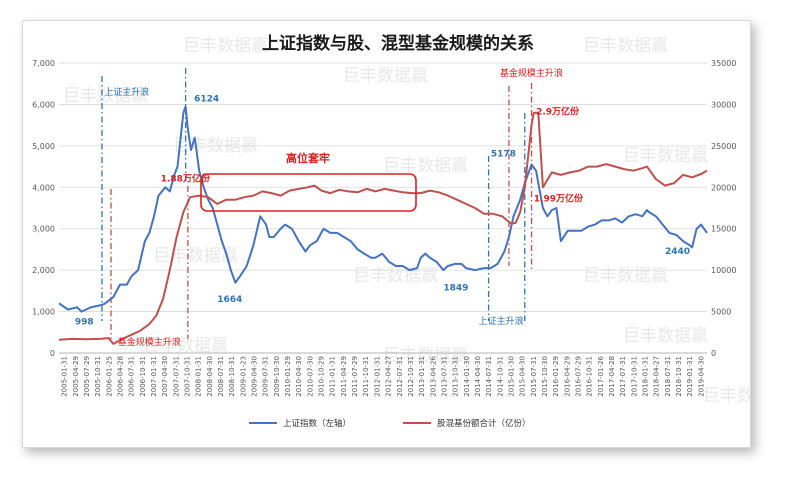 The height and width of the screenshot is (482, 800). Describe the element at coordinates (355, 376) in the screenshot. I see `x-tick-label: 2011-07-29` at that location.